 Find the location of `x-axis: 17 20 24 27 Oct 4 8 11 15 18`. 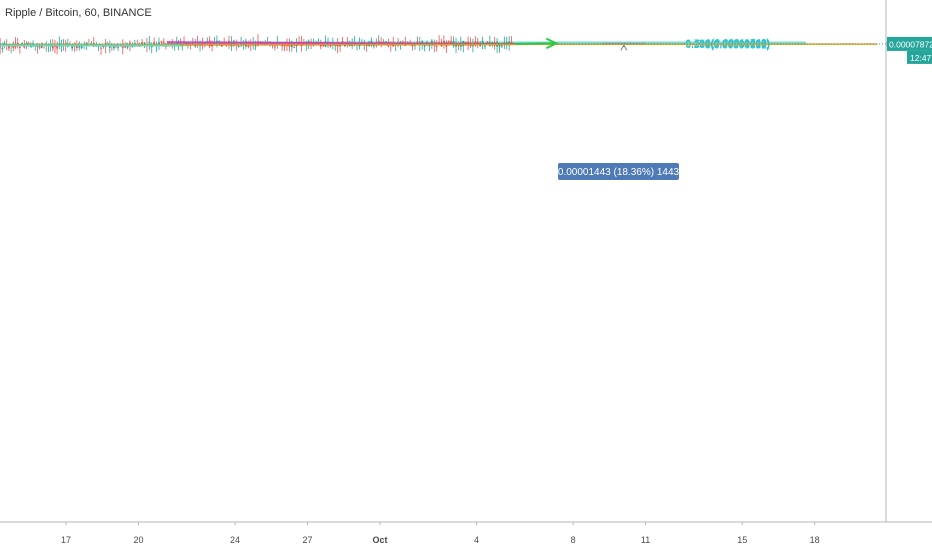

x-axis: 17 20 24 27 Oct 4 8 11 15 18 is located at coordinates (466, 535).